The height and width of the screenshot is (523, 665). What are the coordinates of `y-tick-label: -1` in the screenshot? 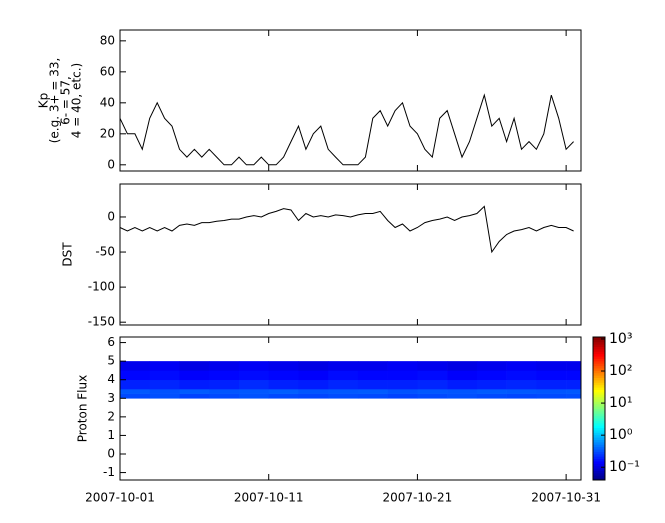 It's located at (109, 472).